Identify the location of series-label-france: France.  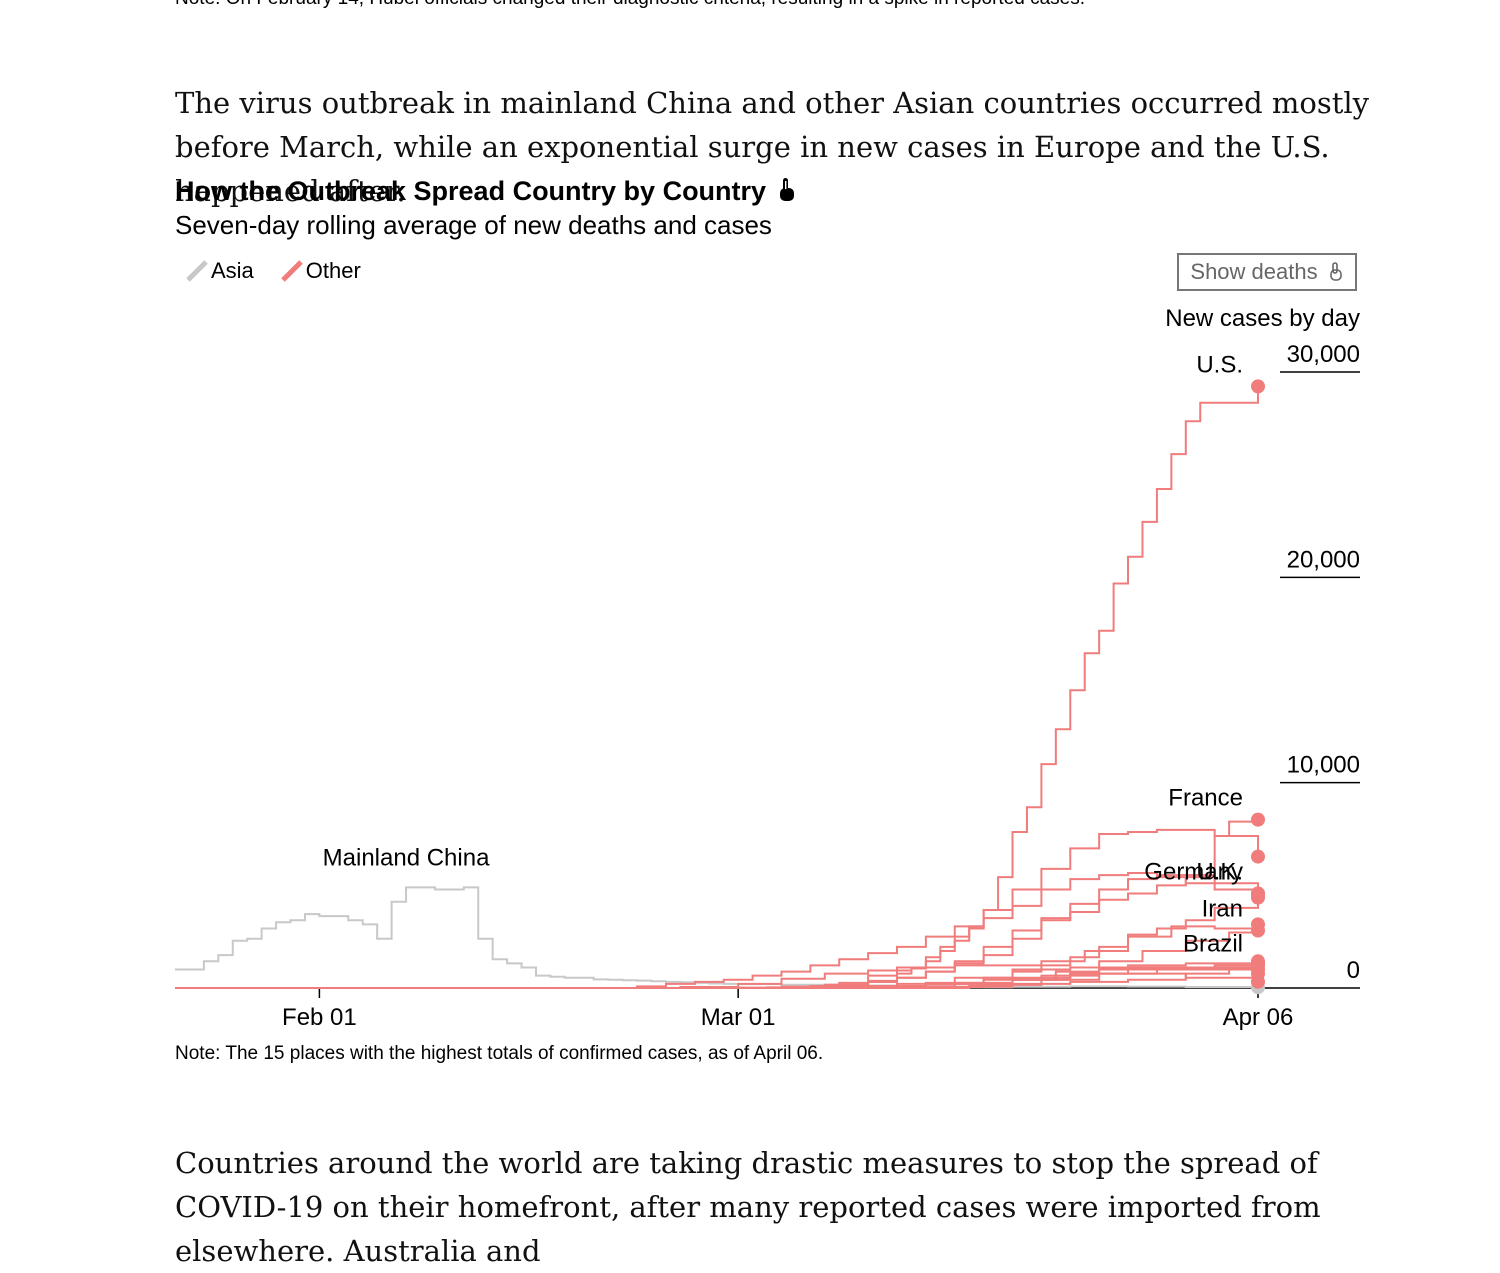
(1205, 798).